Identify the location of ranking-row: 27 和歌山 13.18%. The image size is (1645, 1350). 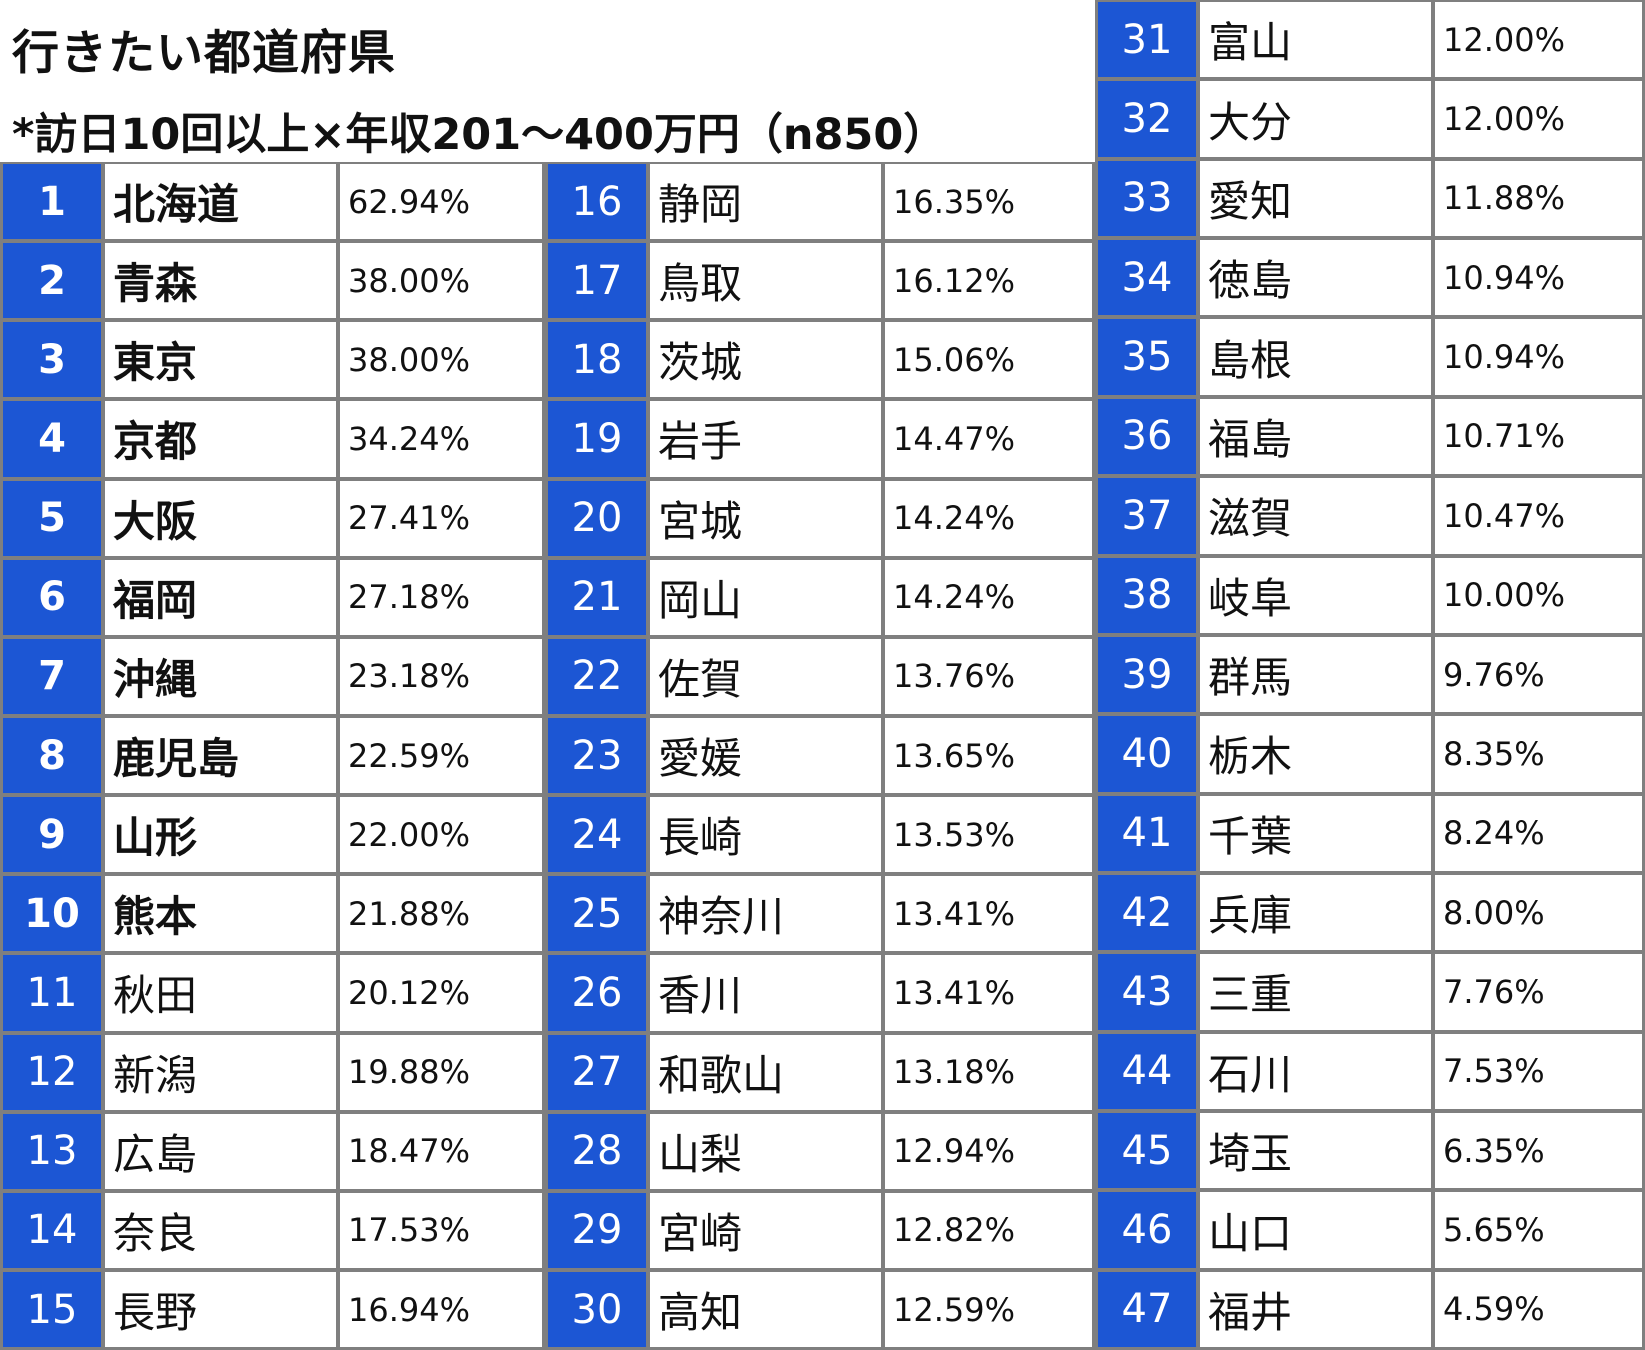
(820, 1072).